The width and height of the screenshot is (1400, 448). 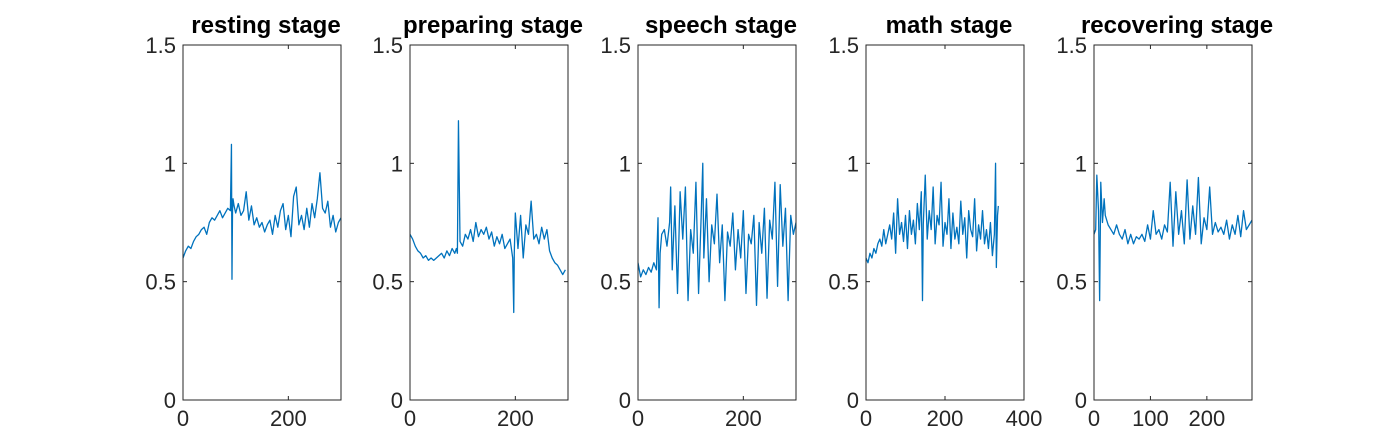 I want to click on subplot-1: 0 0.5 1 1.5 0 200 resting stage, so click(x=243, y=221).